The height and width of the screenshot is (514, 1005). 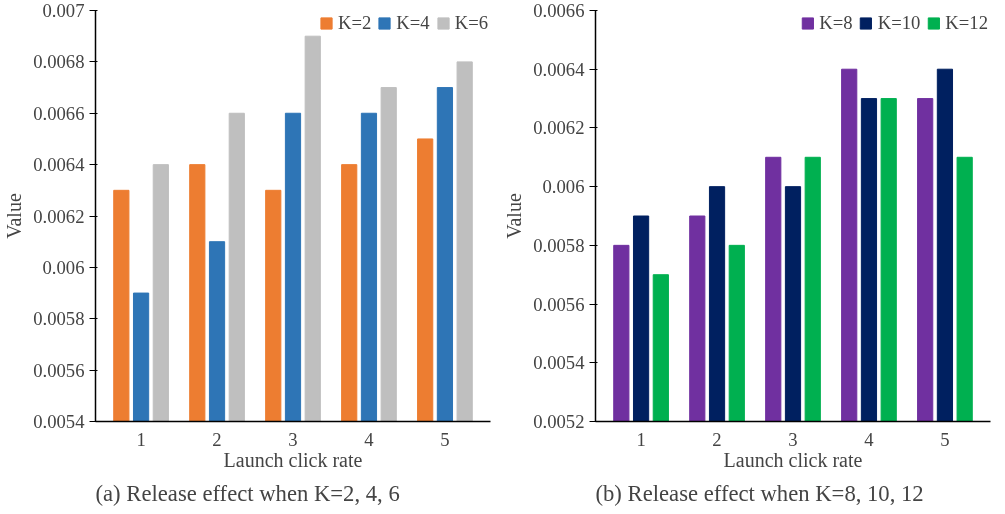 What do you see at coordinates (59, 62) in the screenshot?
I see `y-tick-label: 0.0068` at bounding box center [59, 62].